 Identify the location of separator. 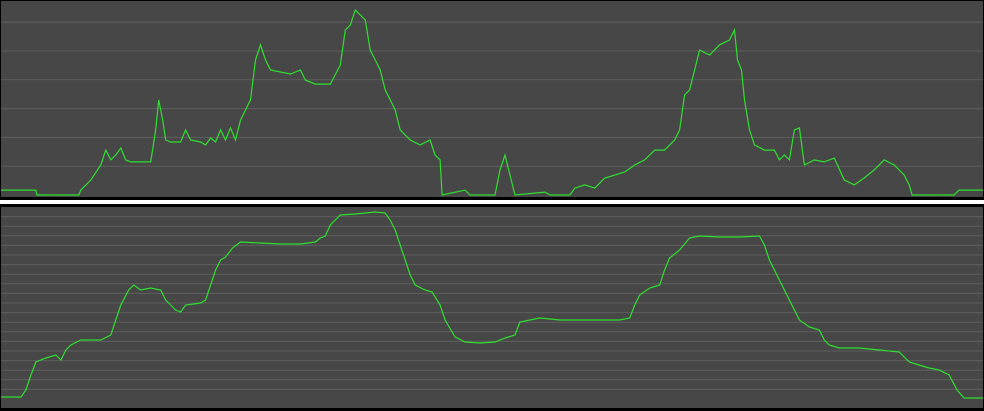
(492, 202).